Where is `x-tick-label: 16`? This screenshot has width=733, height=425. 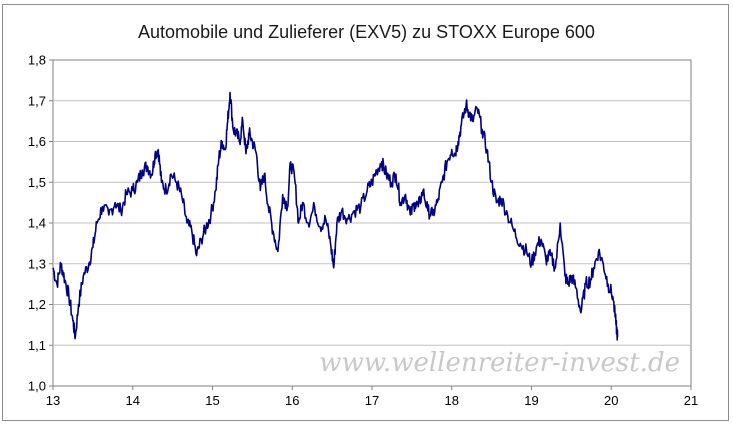 x-tick-label: 16 is located at coordinates (292, 400).